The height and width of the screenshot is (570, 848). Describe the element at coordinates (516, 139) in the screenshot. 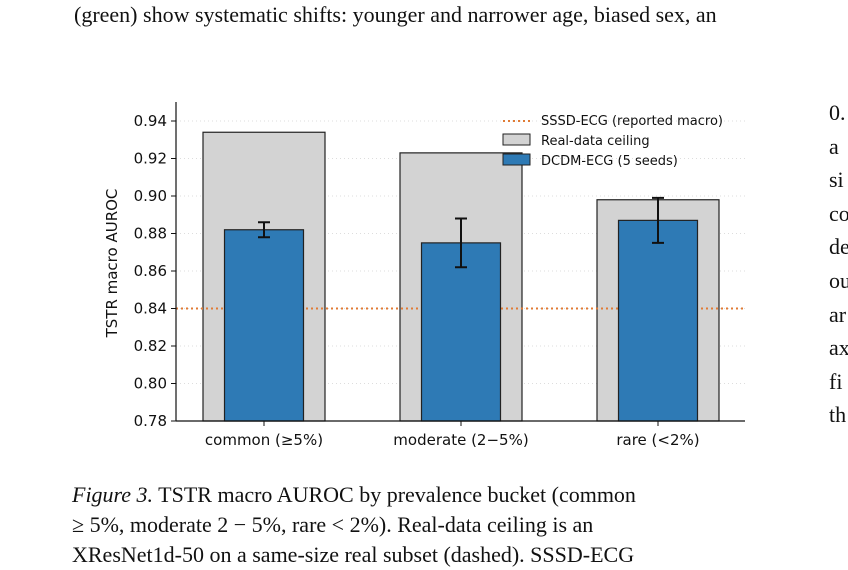

I see `legend-ceiling-swatch` at that location.